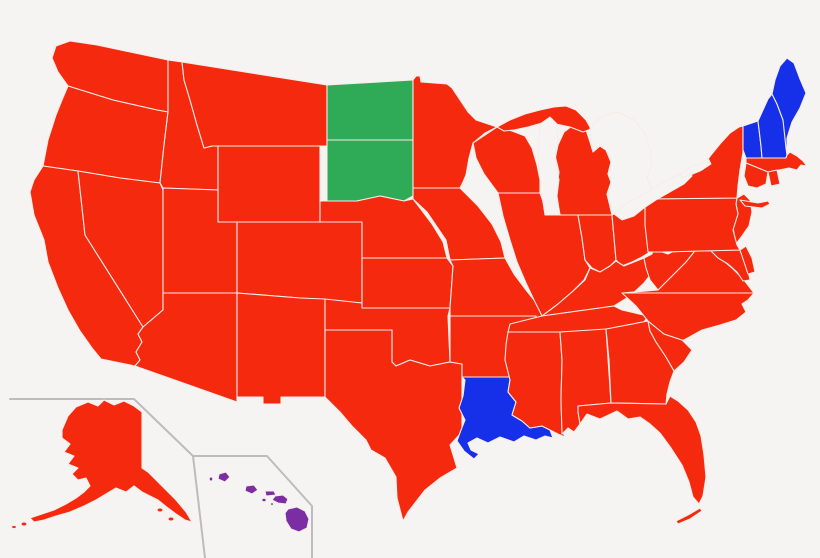 This screenshot has height=558, width=820. I want to click on hawaii-island-maui, so click(280, 499).